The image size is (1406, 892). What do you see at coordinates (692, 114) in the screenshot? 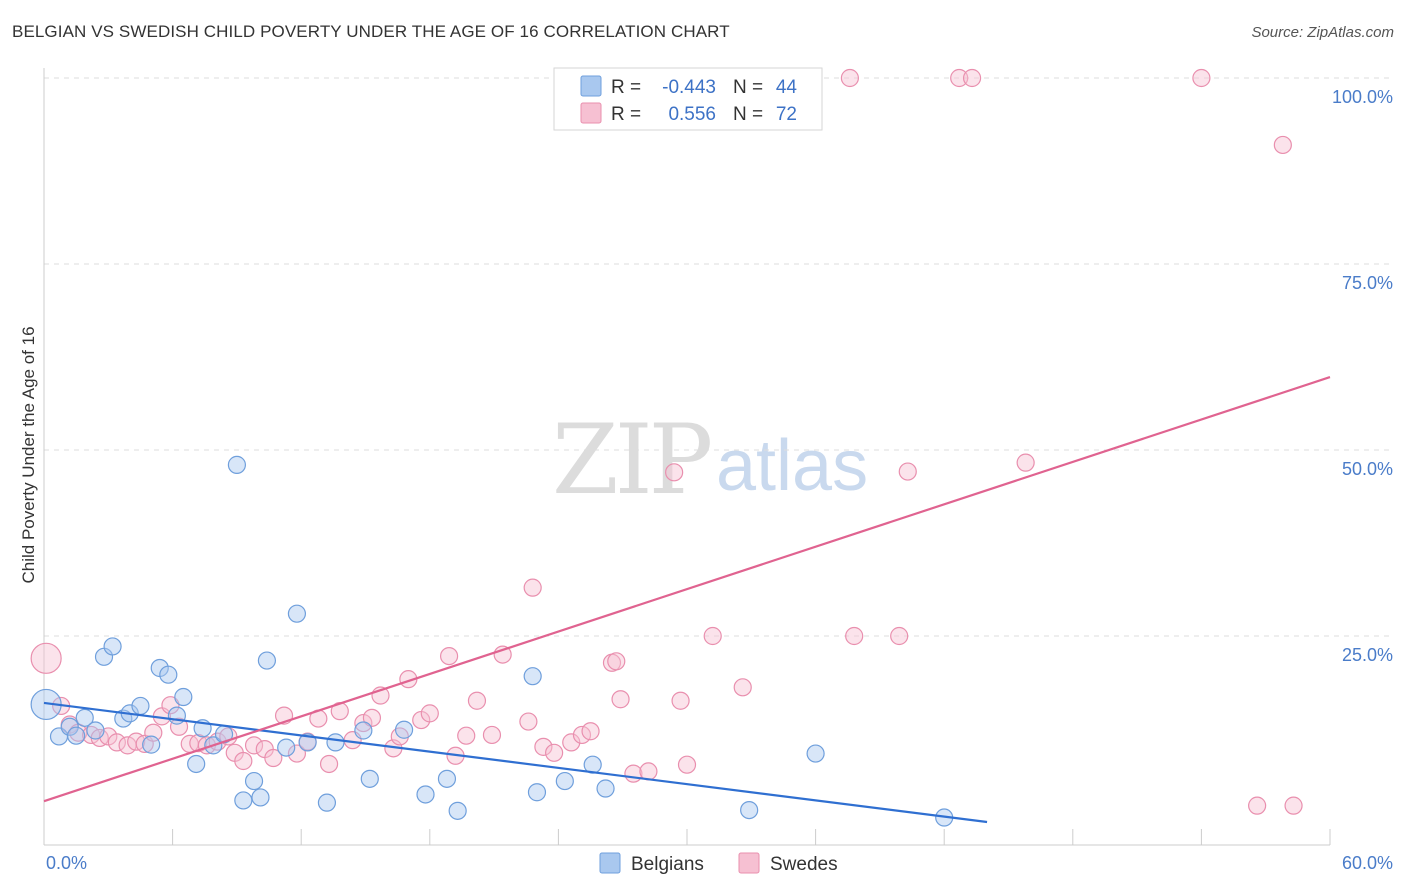
I see `legend-swedes-r-value: 0.556` at bounding box center [692, 114].